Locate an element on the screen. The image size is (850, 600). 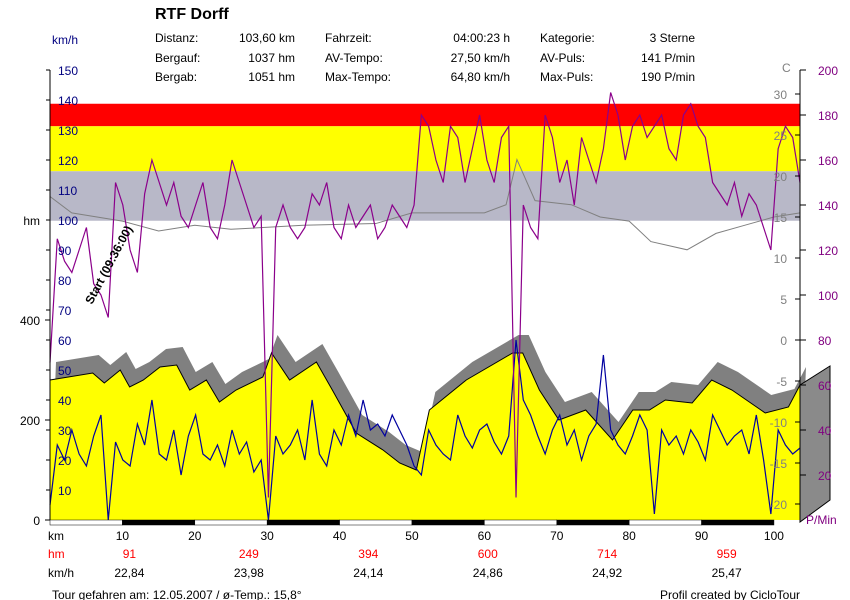
stat-value: 103,60 km is located at coordinates (267, 38).